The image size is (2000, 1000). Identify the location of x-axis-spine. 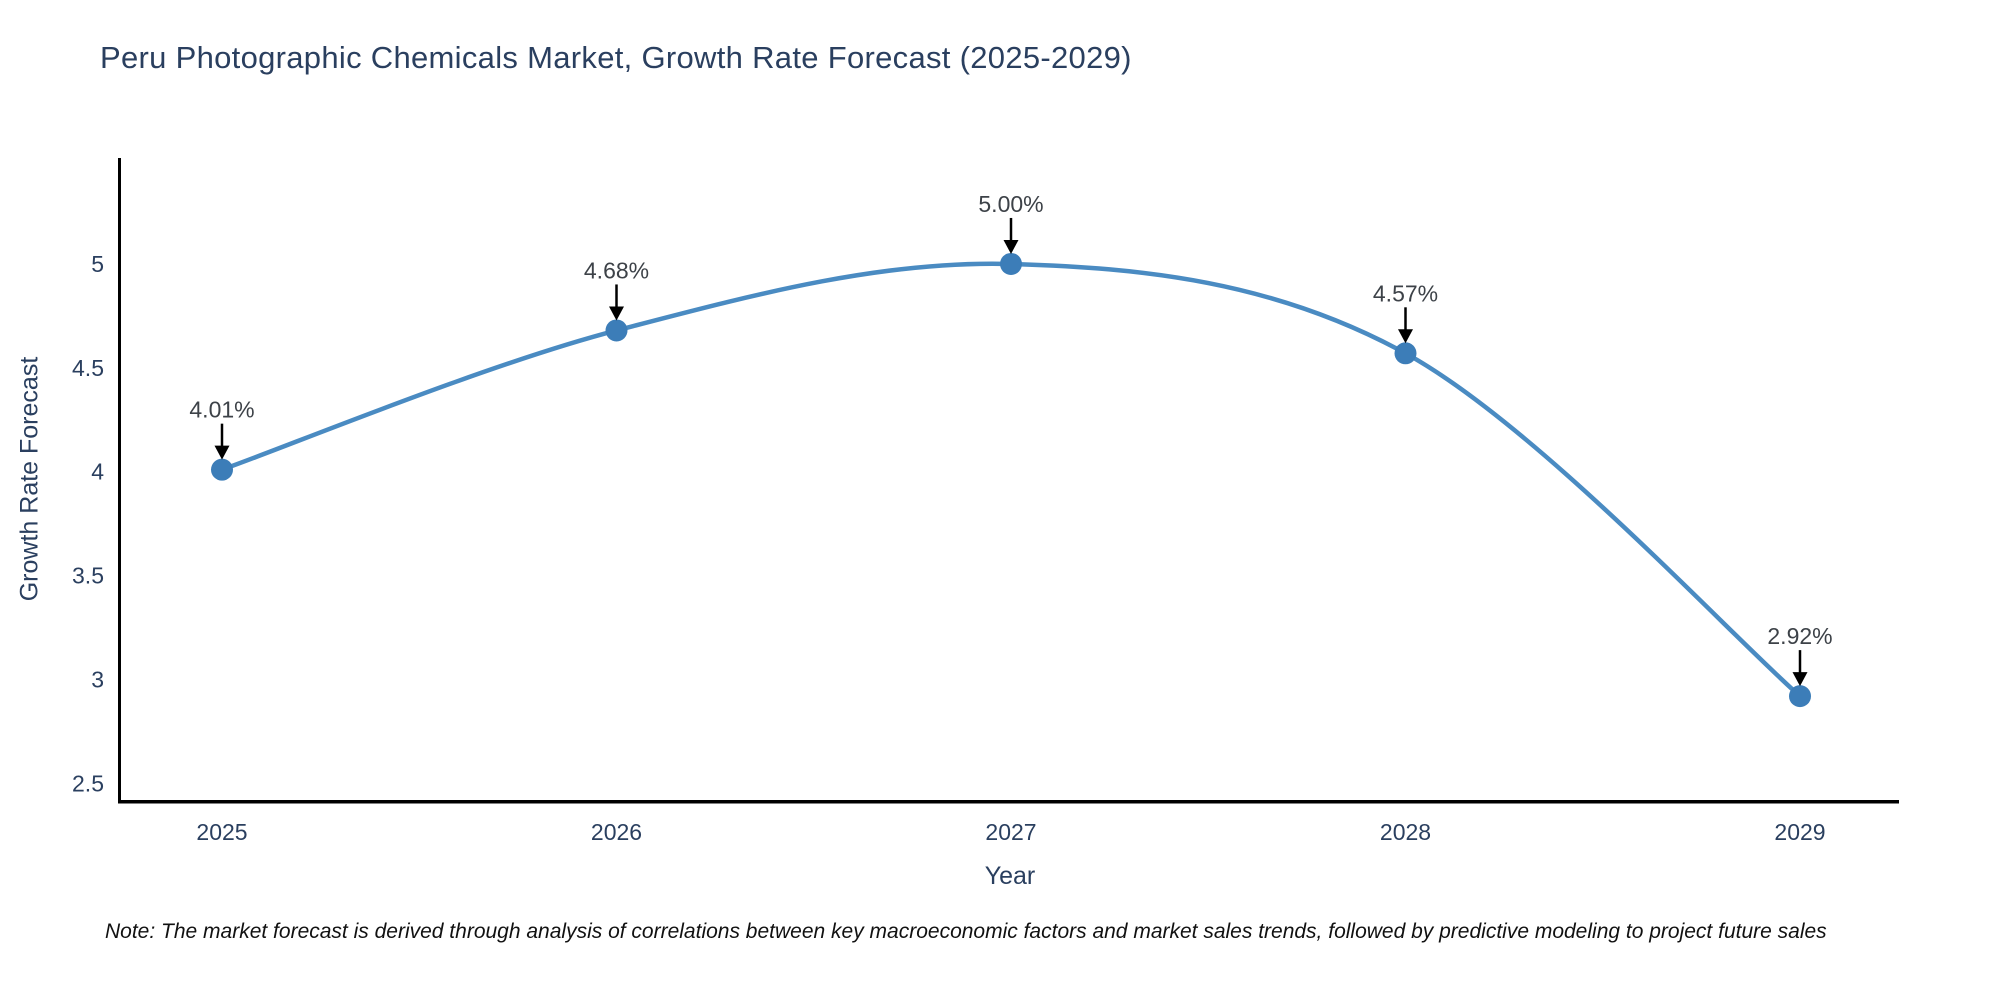
(1008, 802).